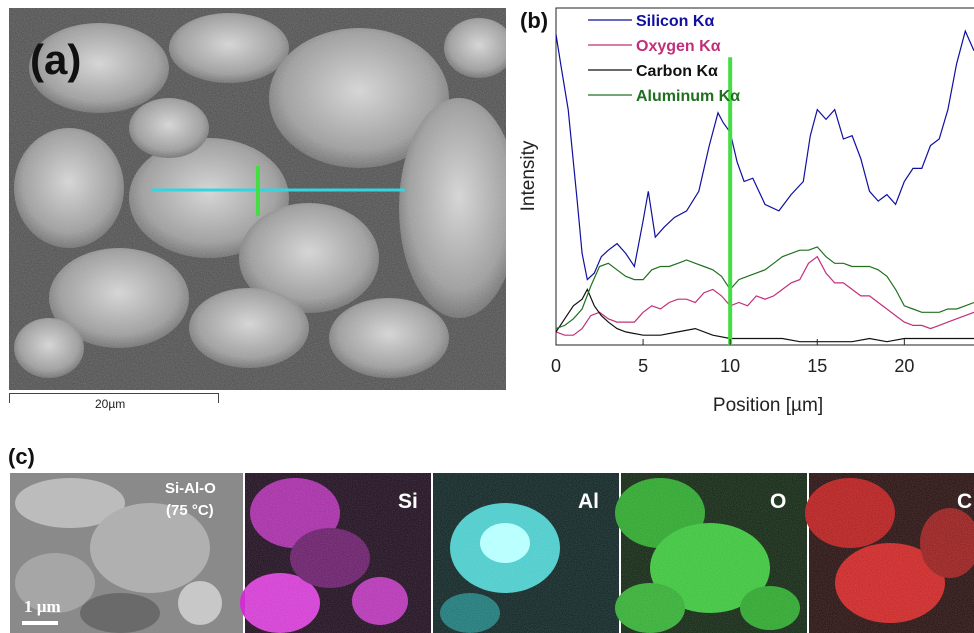 This screenshot has width=974, height=633. What do you see at coordinates (643, 366) in the screenshot?
I see `x-tick-label: 5` at bounding box center [643, 366].